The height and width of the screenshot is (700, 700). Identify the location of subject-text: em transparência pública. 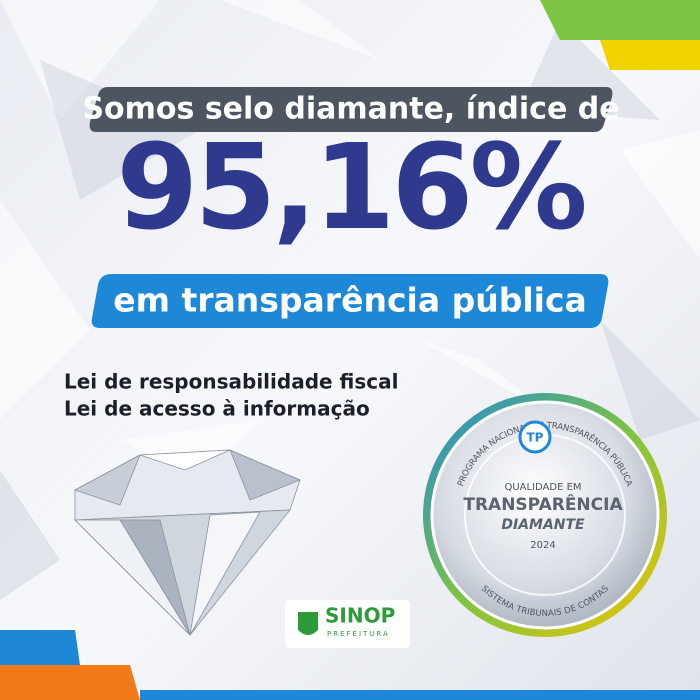
(350, 300).